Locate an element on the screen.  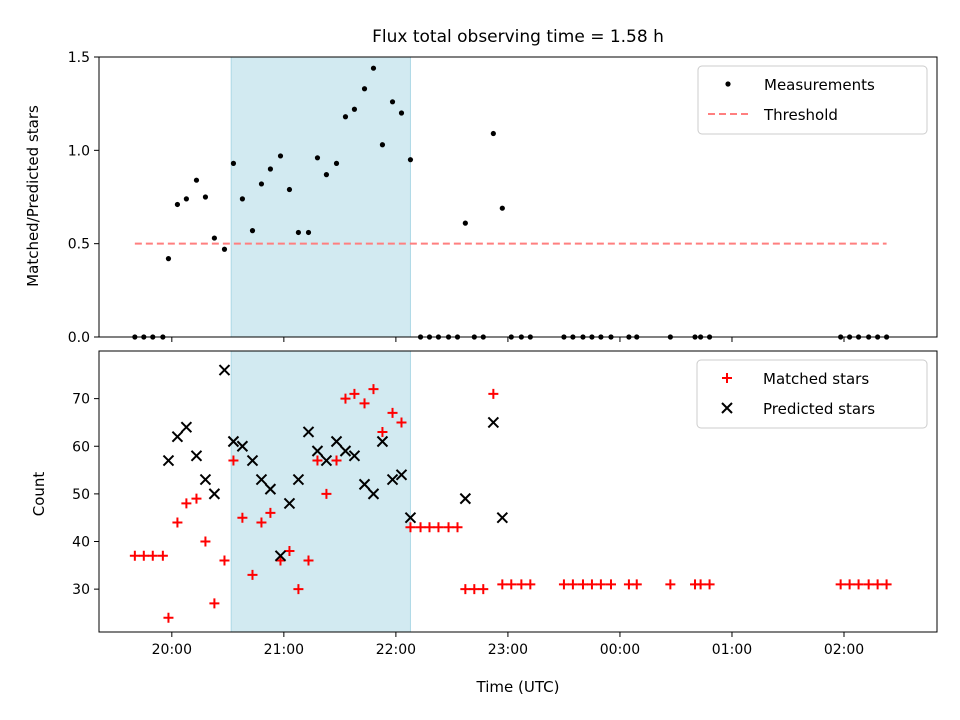
legend-label-threshold: Threshold is located at coordinates (800, 115).